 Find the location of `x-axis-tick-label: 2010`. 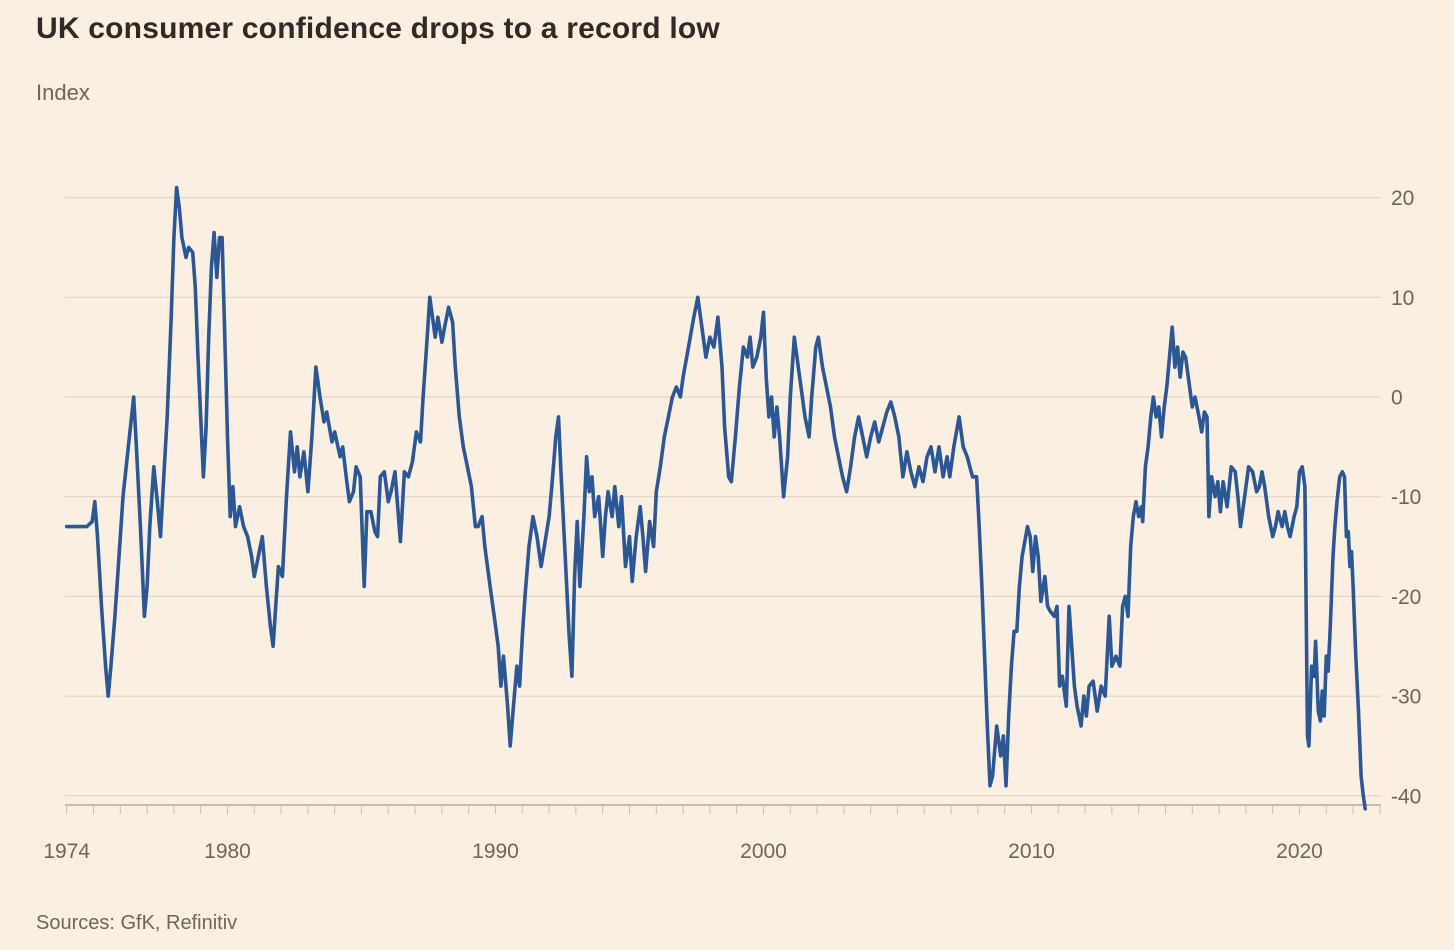

x-axis-tick-label: 2010 is located at coordinates (1031, 851).